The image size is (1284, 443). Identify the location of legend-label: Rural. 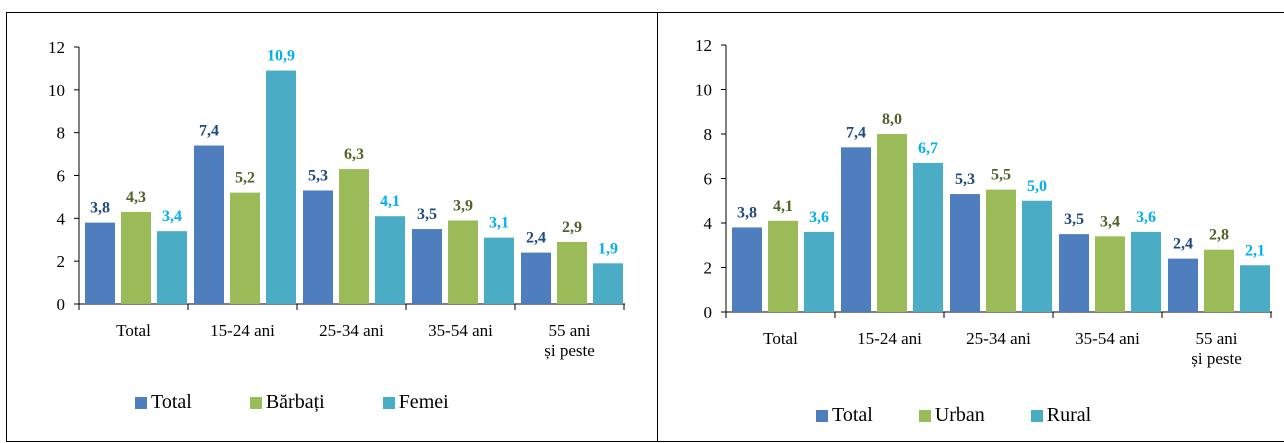
(1069, 415).